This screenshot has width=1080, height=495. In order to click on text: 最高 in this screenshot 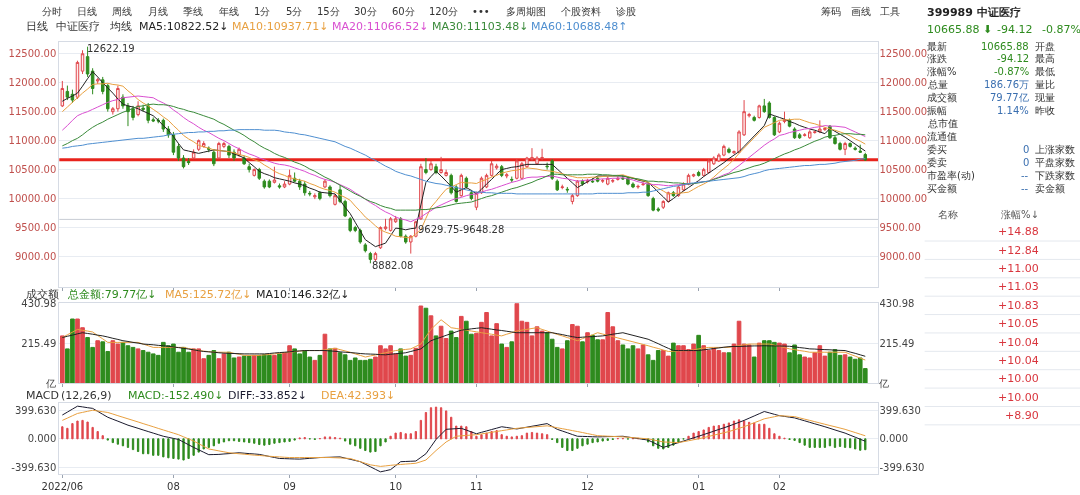, I will do `click(1045, 58)`.